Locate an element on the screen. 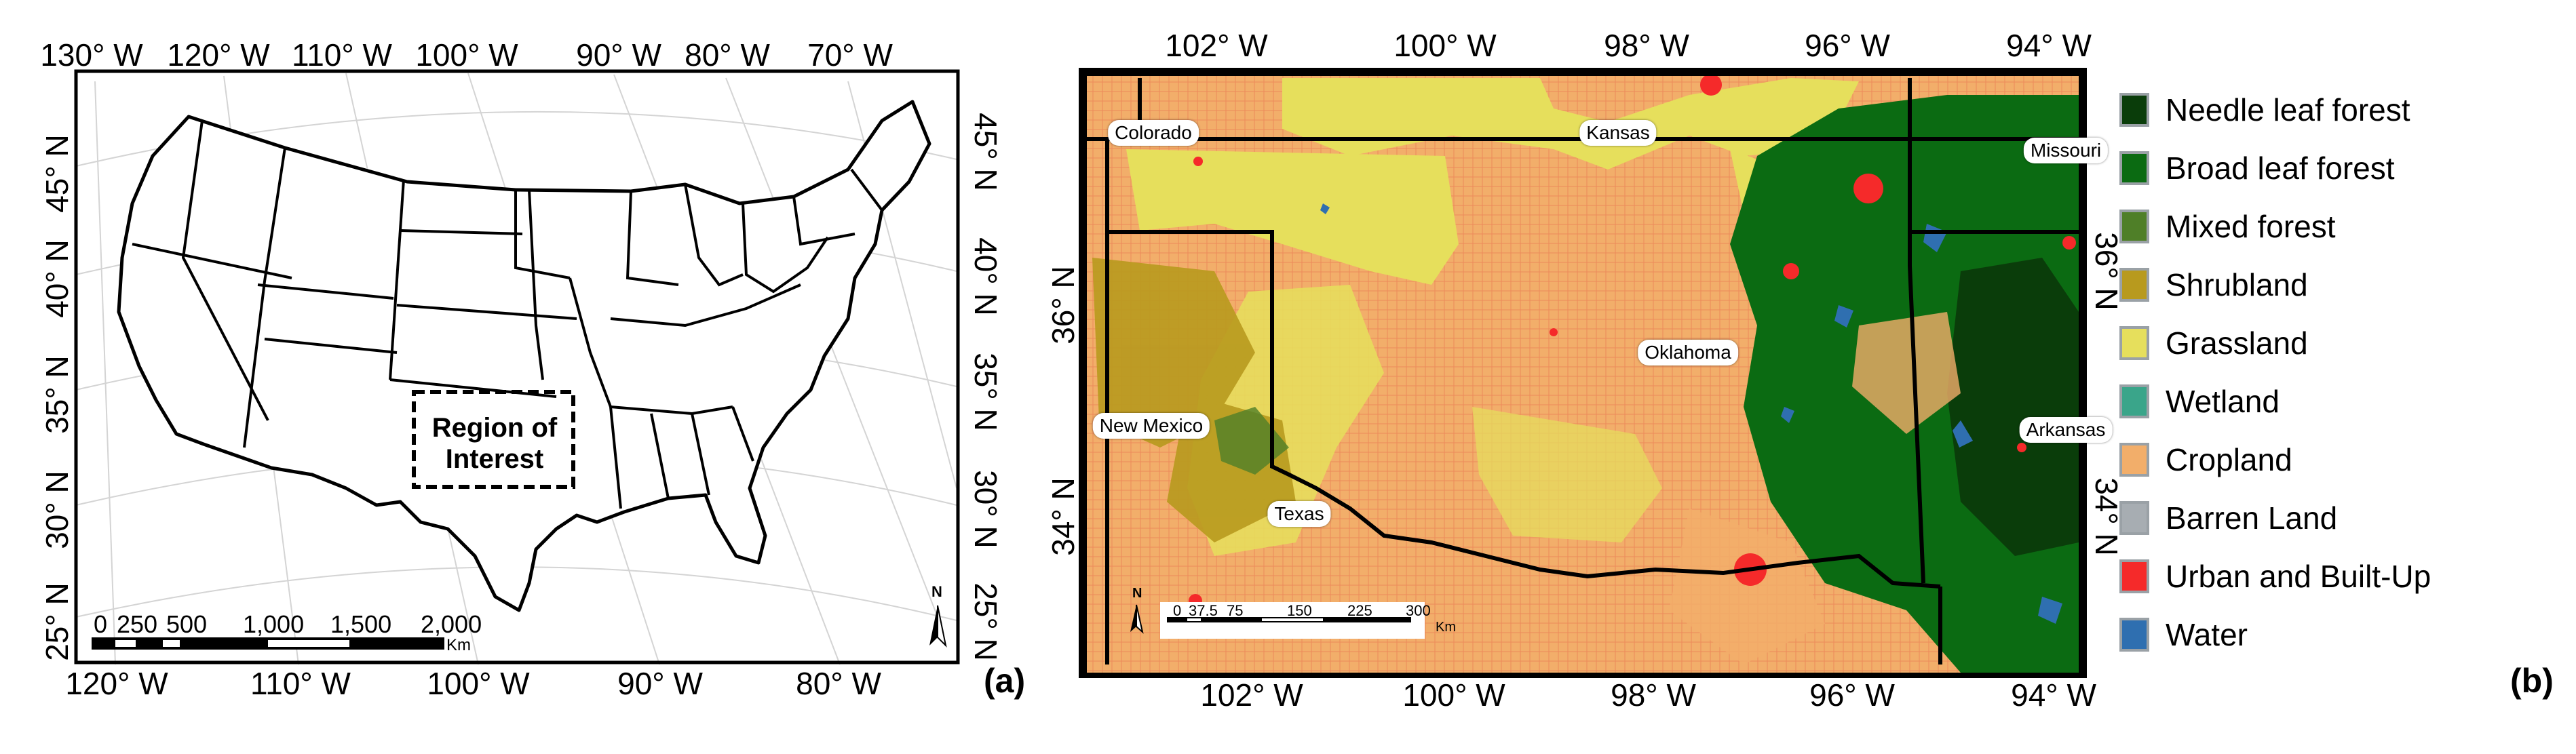  scale-value: 75 is located at coordinates (1235, 611).